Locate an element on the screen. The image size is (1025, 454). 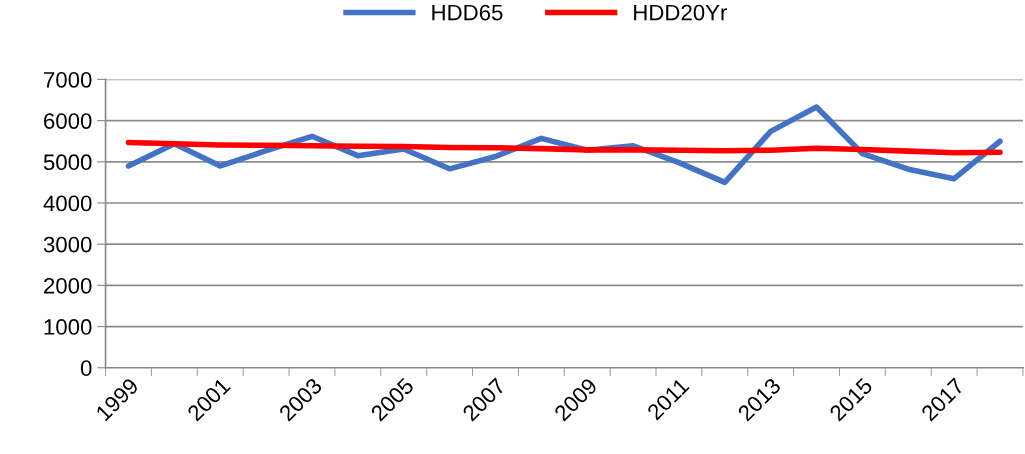
y-tick-label: 5000 is located at coordinates (67, 162).